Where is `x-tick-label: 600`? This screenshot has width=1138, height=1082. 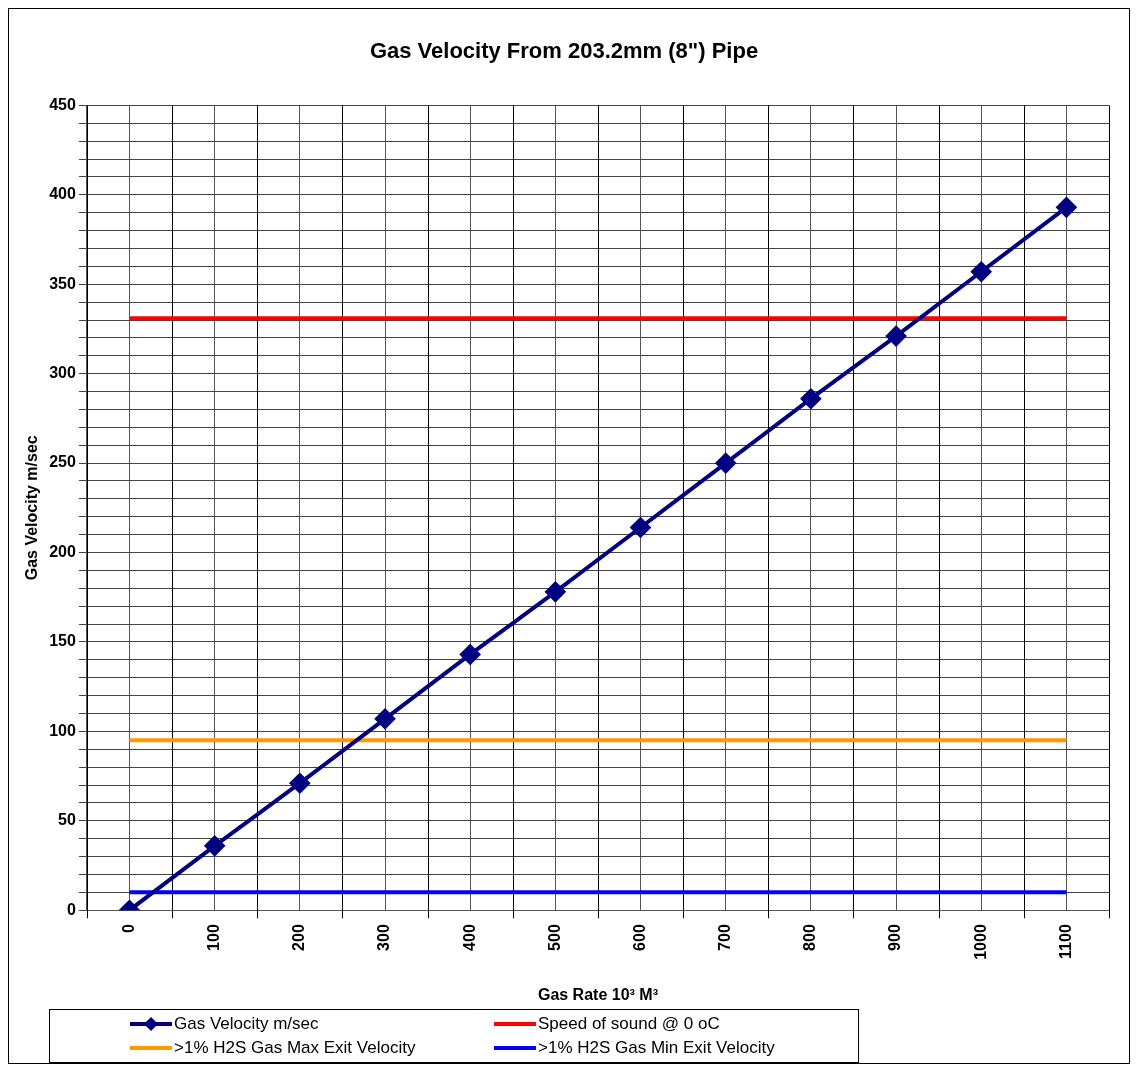 x-tick-label: 600 is located at coordinates (639, 937).